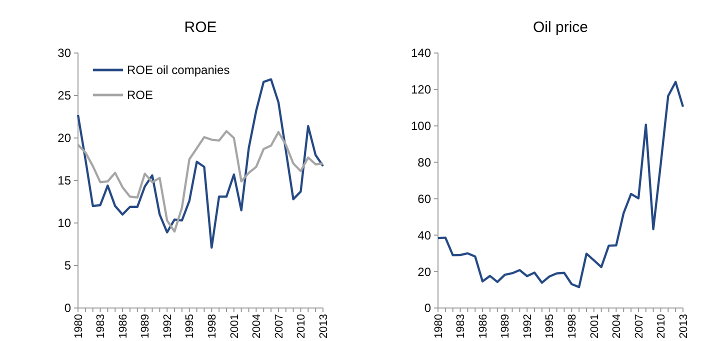 The height and width of the screenshot is (341, 720). What do you see at coordinates (425, 235) in the screenshot?
I see `y-tick-label: 40` at bounding box center [425, 235].